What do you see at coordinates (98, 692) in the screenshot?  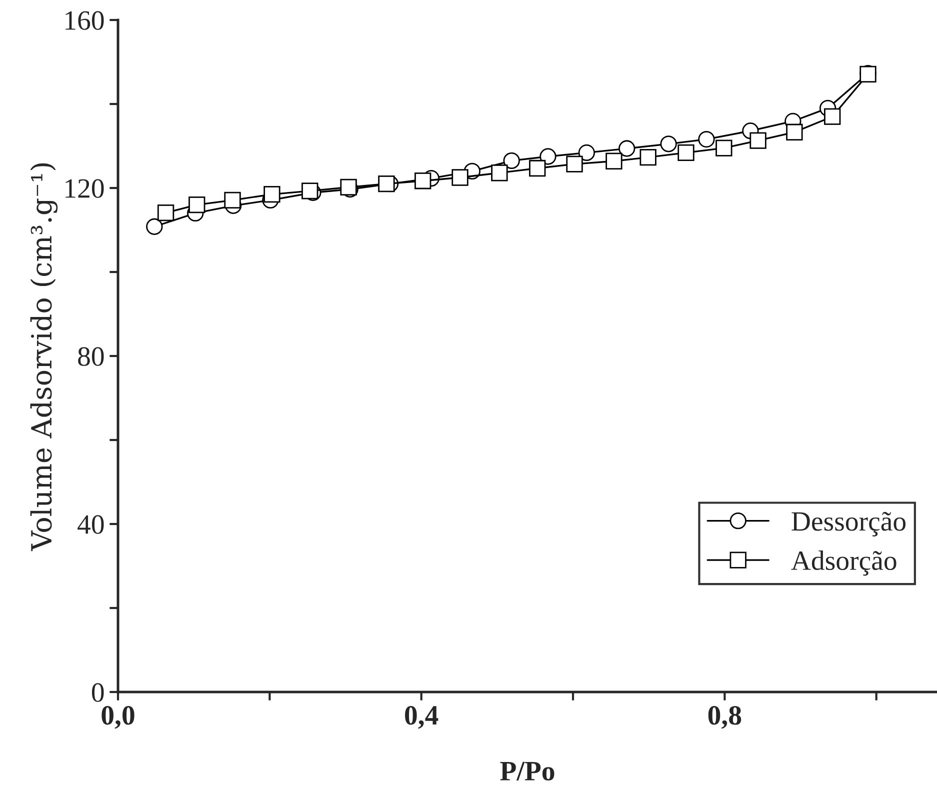 I see `y-tick-label: 0` at bounding box center [98, 692].